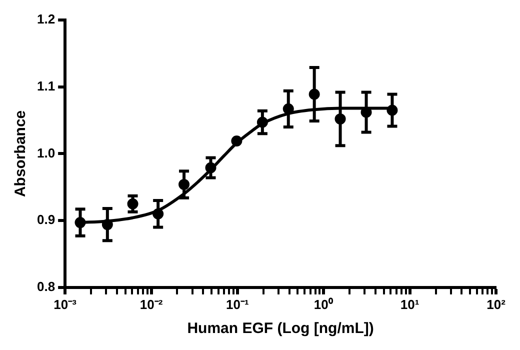  I want to click on x-tick-label: 10¹, so click(410, 304).